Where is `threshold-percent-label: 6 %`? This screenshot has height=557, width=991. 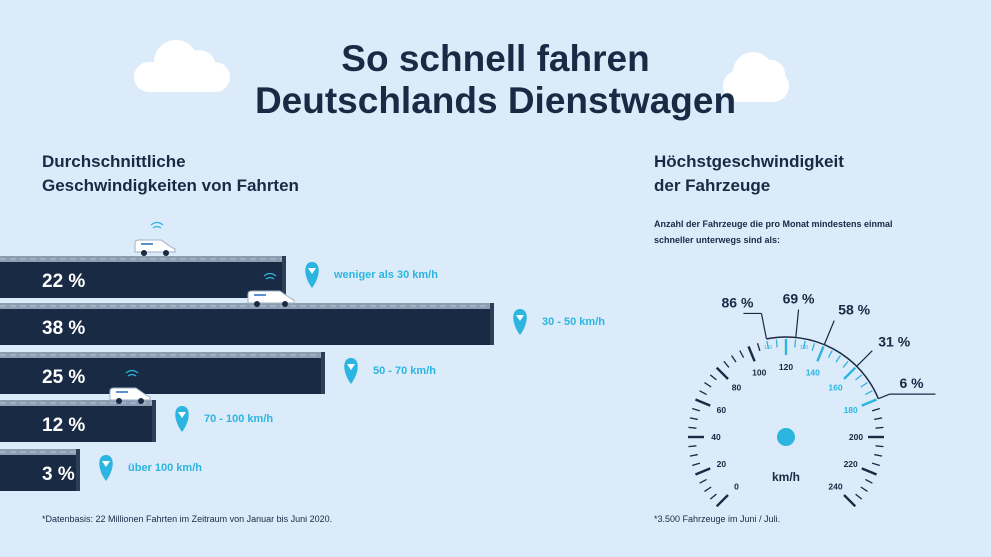 threshold-percent-label: 6 % is located at coordinates (911, 383).